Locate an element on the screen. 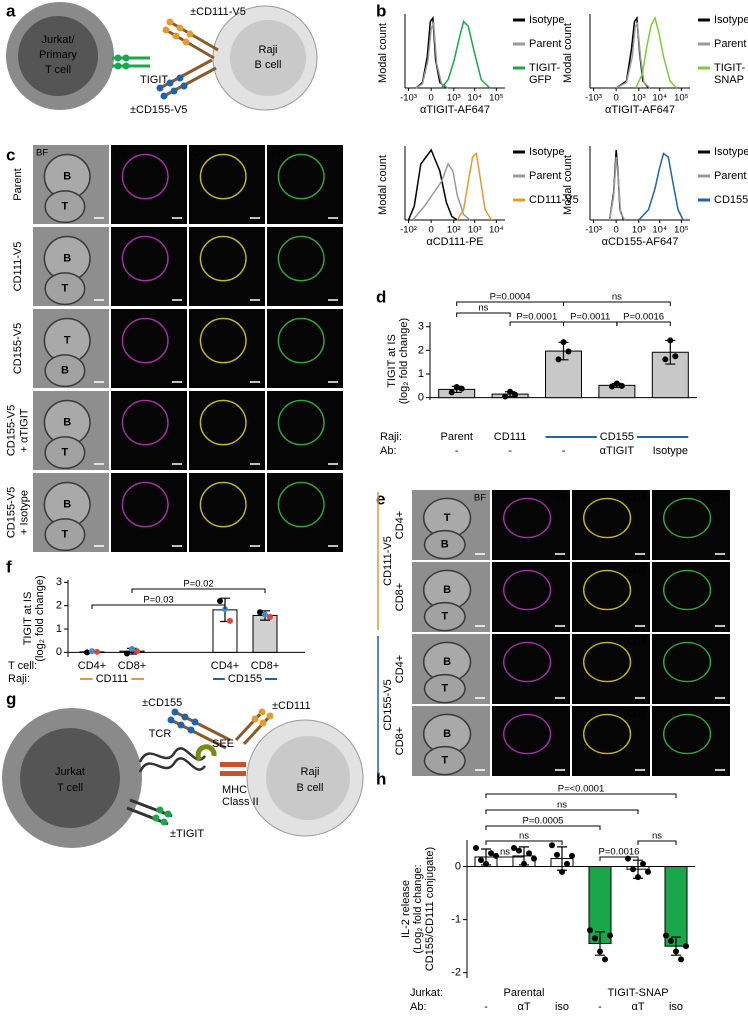 This screenshot has width=748, height=1020. category-label: Isotype is located at coordinates (670, 451).